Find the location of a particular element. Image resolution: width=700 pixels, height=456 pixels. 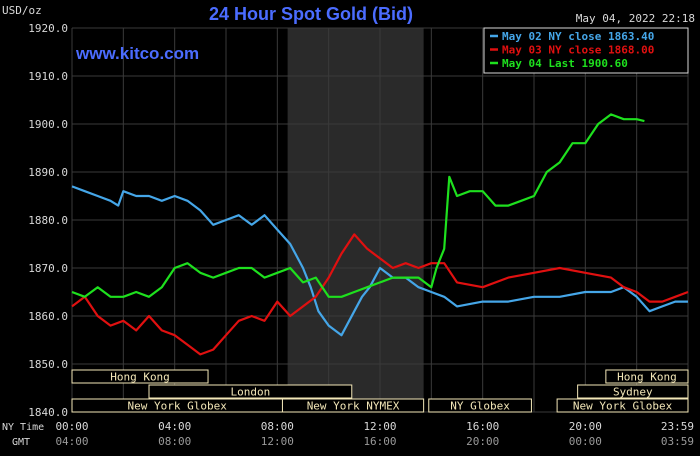

session-bar: London is located at coordinates (250, 391).